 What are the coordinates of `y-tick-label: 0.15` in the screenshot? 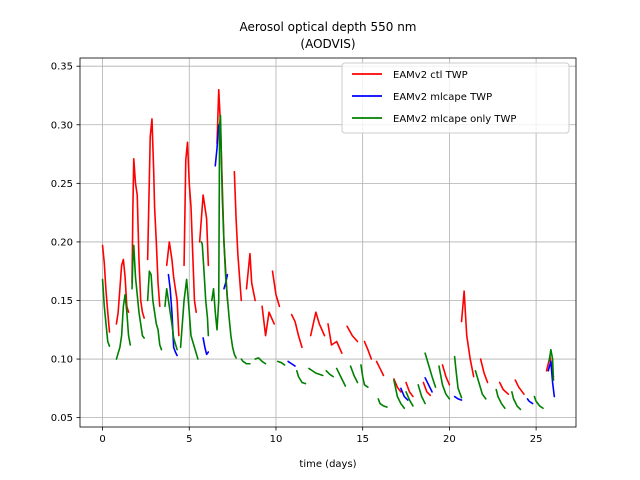 It's located at (62, 301).